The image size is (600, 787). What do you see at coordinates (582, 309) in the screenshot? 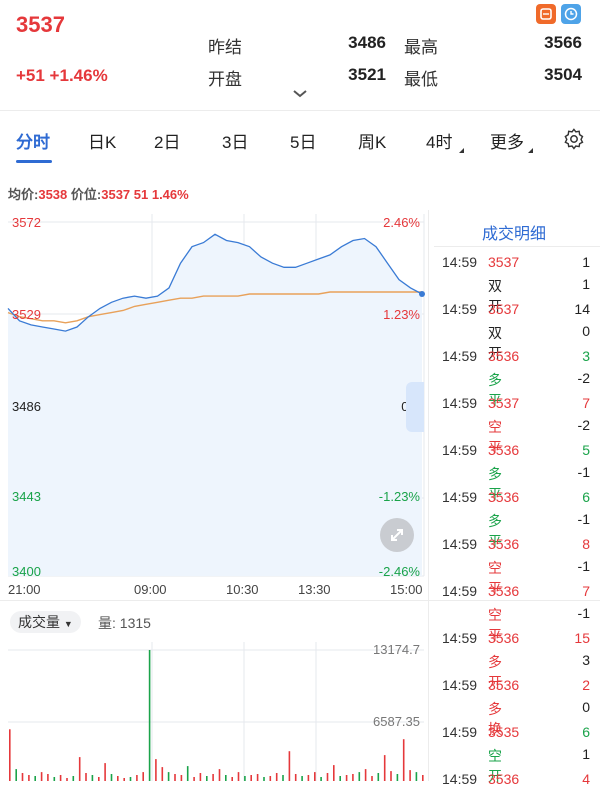
I see `trade-qty: 14` at bounding box center [582, 309].